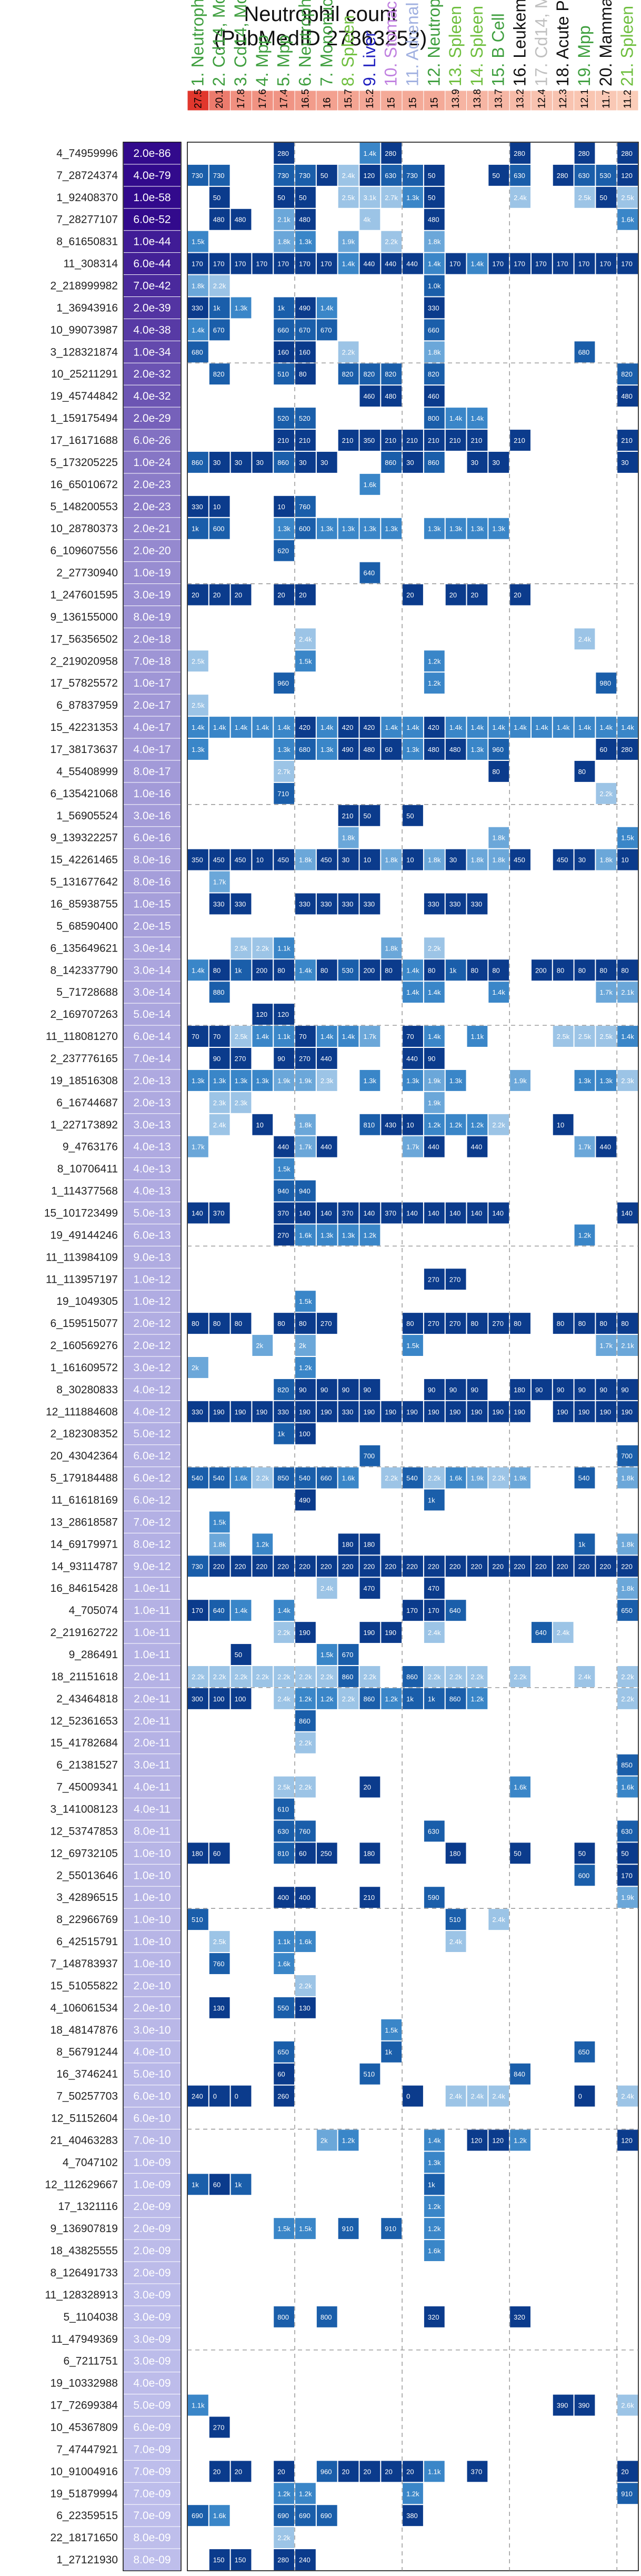 Image resolution: width=641 pixels, height=2576 pixels. What do you see at coordinates (241, 1103) in the screenshot?
I see `heatmap-cell-label: 2.3k` at bounding box center [241, 1103].